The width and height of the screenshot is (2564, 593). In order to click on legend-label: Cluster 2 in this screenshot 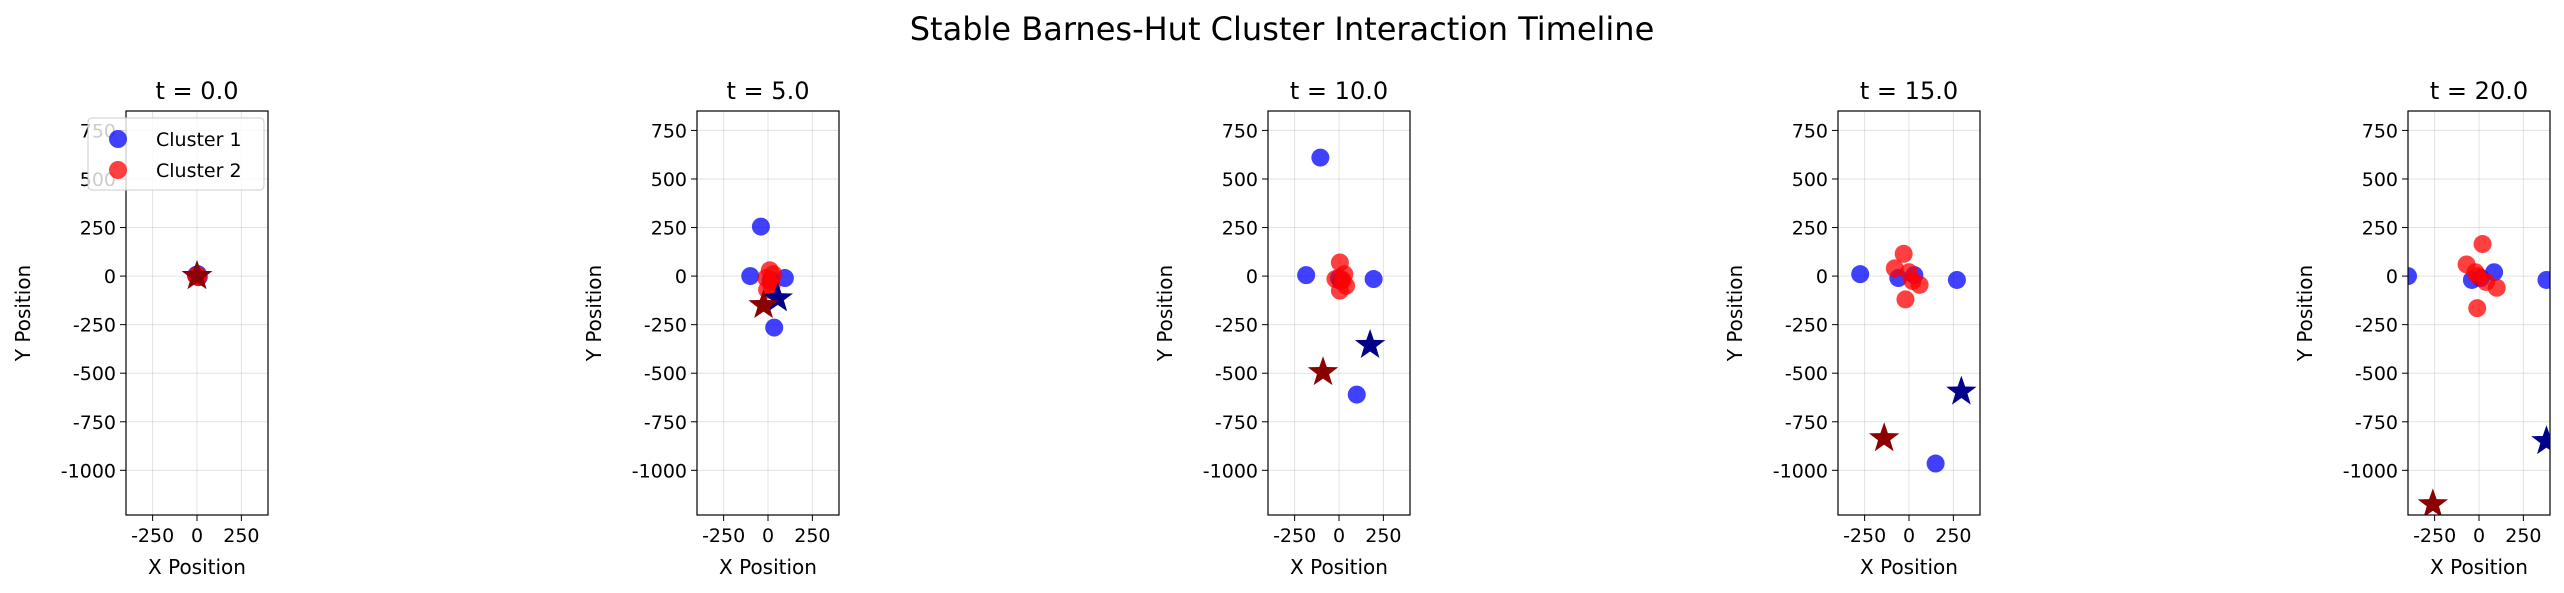, I will do `click(199, 171)`.